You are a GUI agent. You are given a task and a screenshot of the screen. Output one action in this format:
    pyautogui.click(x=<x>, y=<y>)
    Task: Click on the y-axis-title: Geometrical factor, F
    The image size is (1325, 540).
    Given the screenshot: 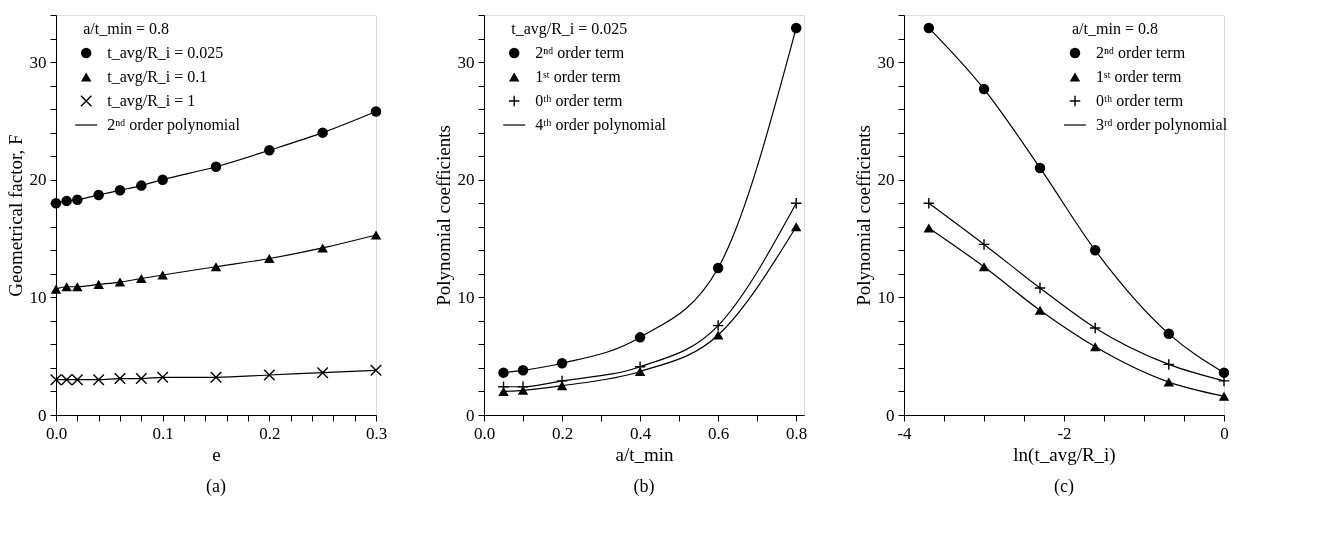 What is the action you would take?
    pyautogui.click(x=15, y=215)
    